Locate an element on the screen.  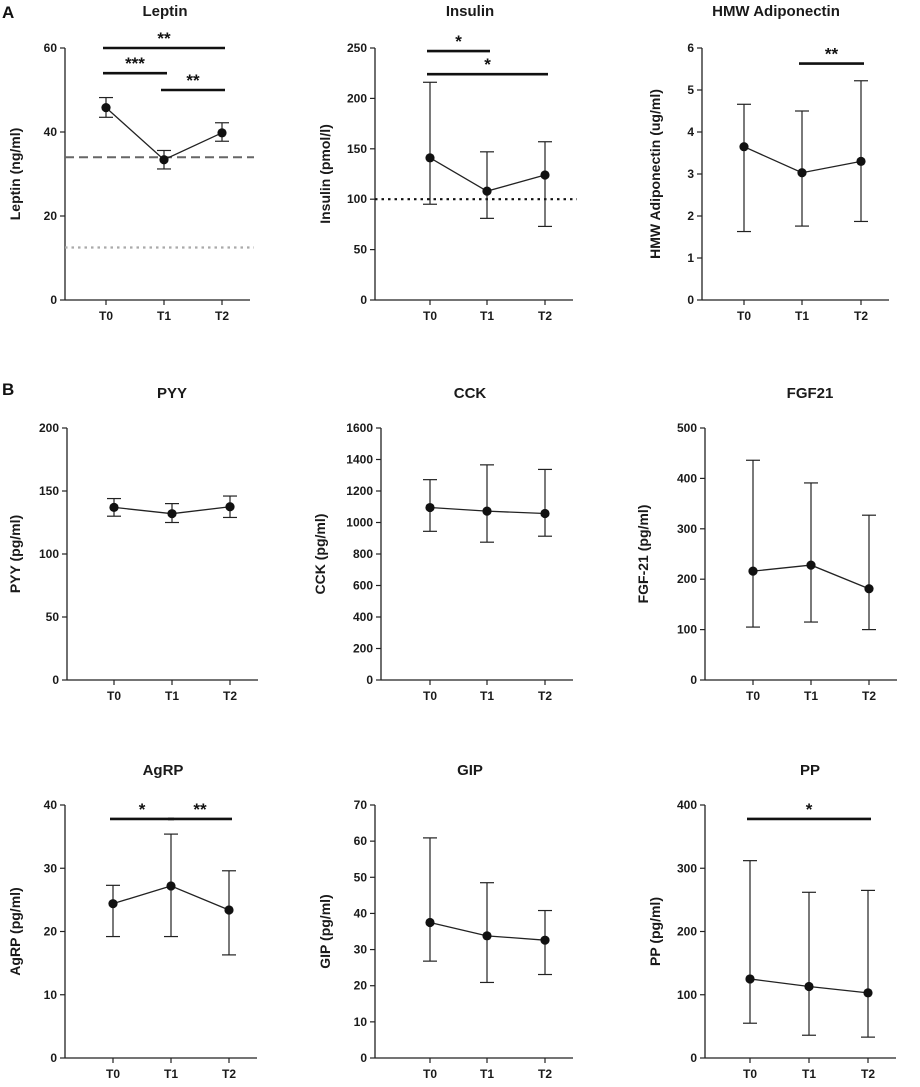
chart-title: GIP is located at coordinates (470, 770).